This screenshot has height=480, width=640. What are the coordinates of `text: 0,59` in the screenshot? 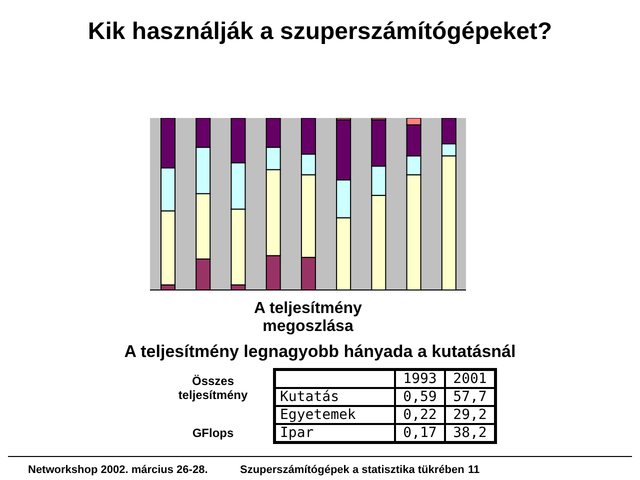 It's located at (420, 397).